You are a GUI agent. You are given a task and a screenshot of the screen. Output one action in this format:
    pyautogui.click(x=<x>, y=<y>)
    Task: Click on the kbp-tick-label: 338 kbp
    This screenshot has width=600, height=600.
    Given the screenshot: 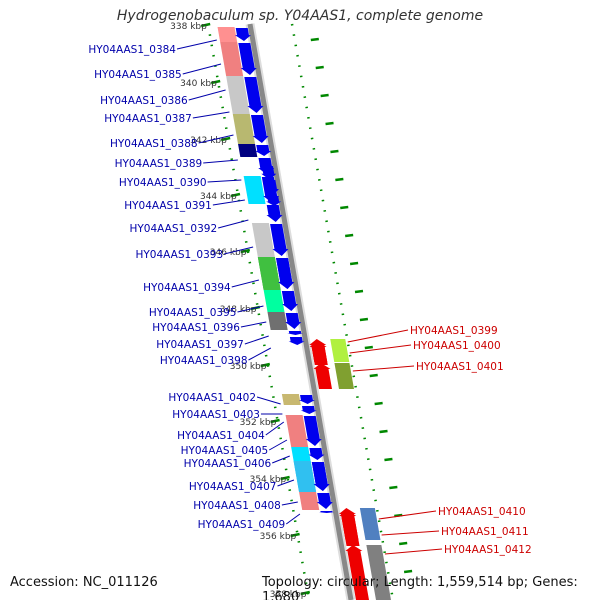 What is the action you would take?
    pyautogui.click(x=188, y=27)
    